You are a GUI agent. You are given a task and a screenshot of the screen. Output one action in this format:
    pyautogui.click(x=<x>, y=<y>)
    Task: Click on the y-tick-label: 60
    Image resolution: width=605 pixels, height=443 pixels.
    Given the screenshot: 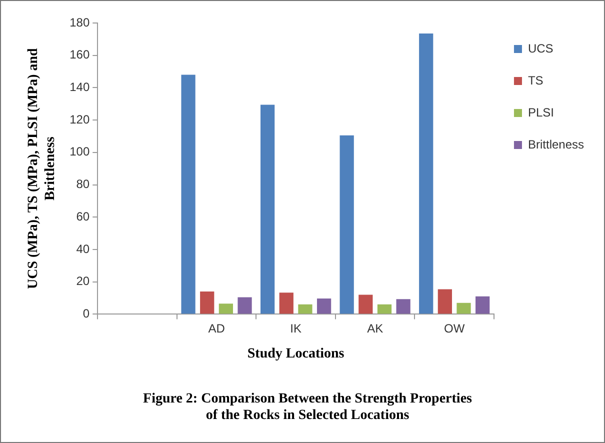 What is the action you would take?
    pyautogui.click(x=83, y=216)
    